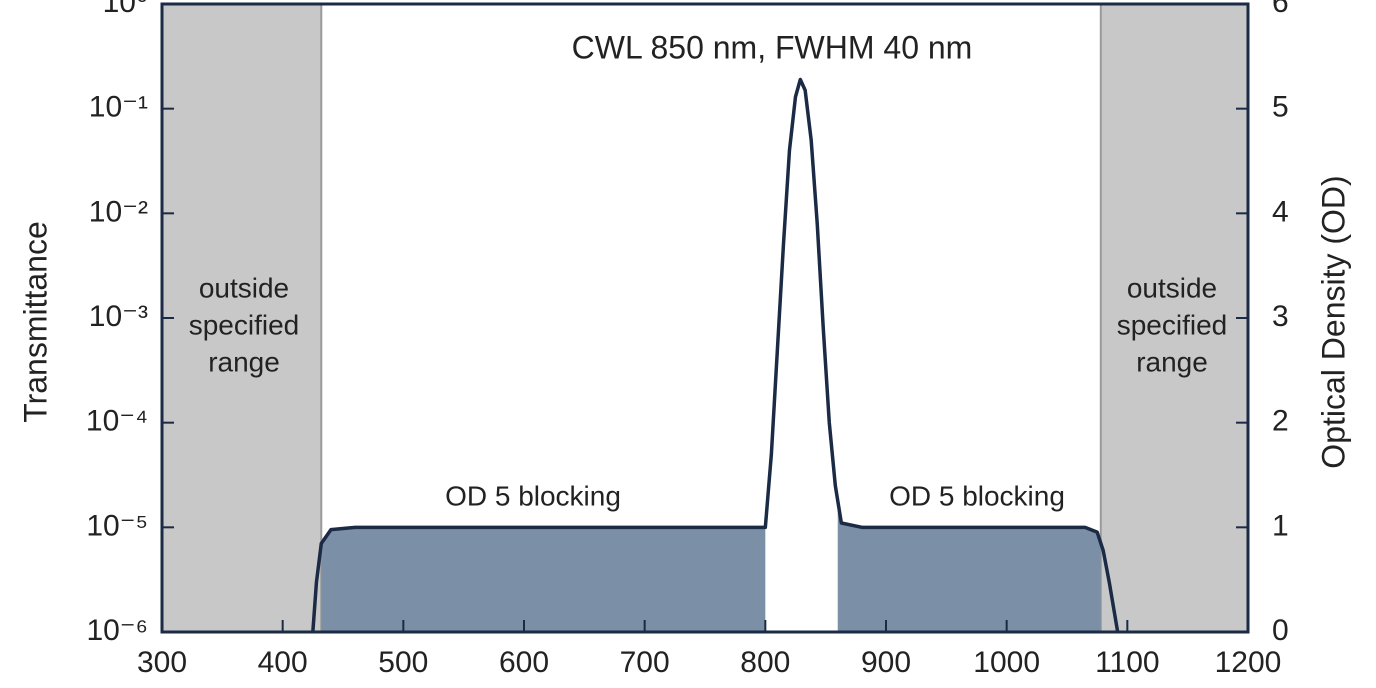 The height and width of the screenshot is (688, 1376). I want to click on x-tick-label: 1000, so click(1006, 662).